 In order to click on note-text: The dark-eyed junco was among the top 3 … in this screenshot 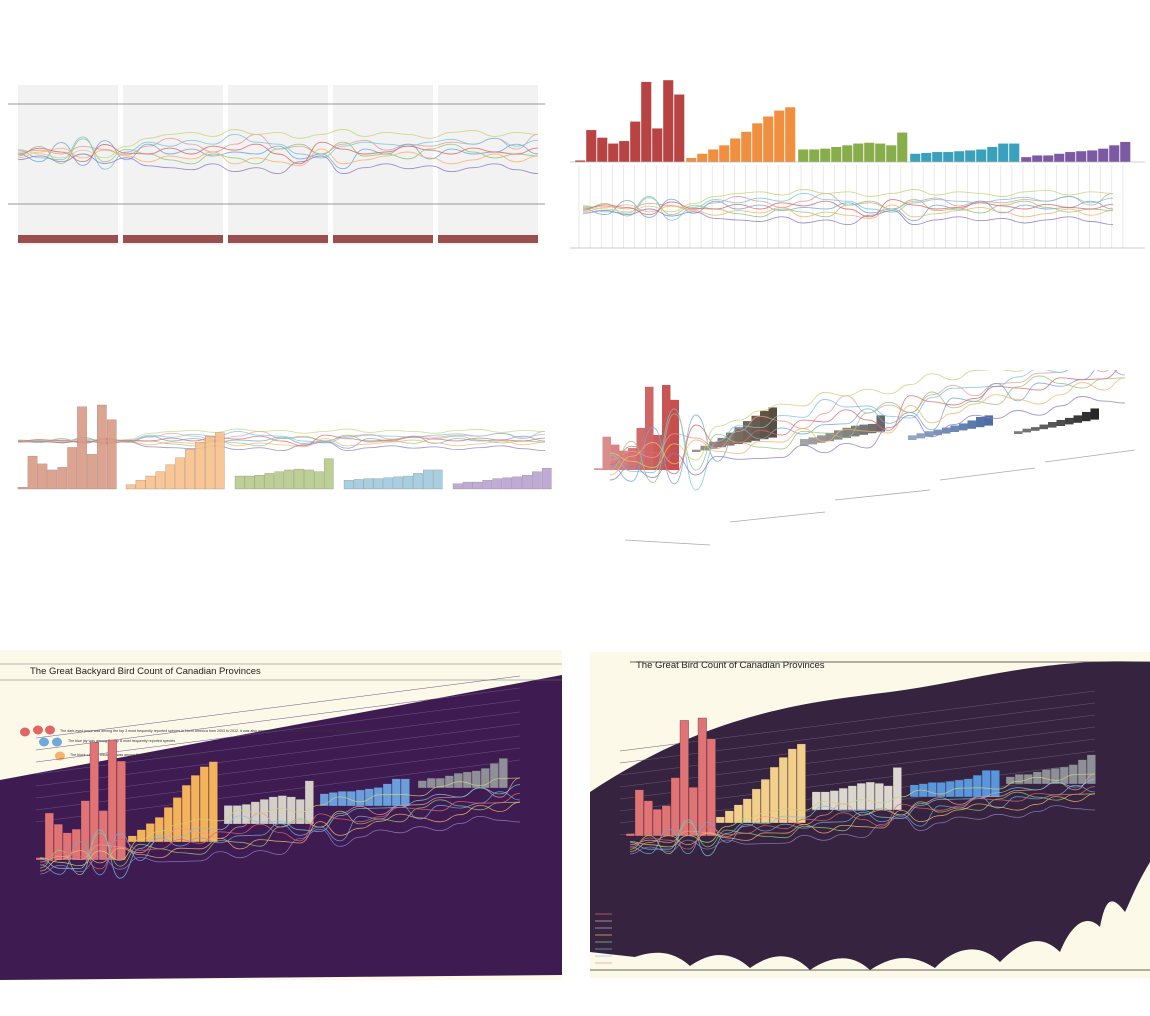, I will do `click(217, 731)`.